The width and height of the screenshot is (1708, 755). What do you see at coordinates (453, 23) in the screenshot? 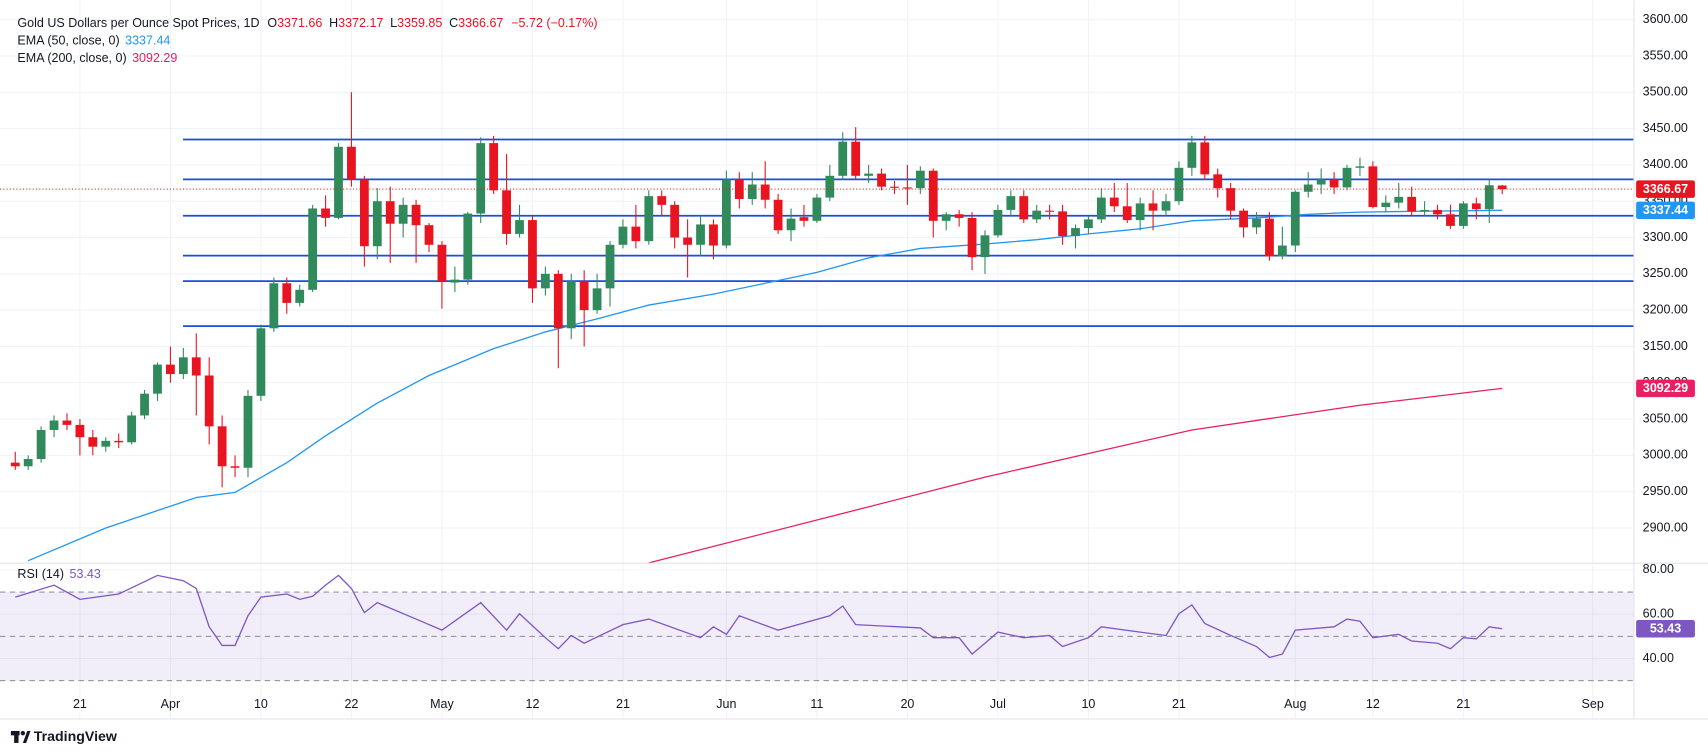
I see `ohlc-key: C` at bounding box center [453, 23].